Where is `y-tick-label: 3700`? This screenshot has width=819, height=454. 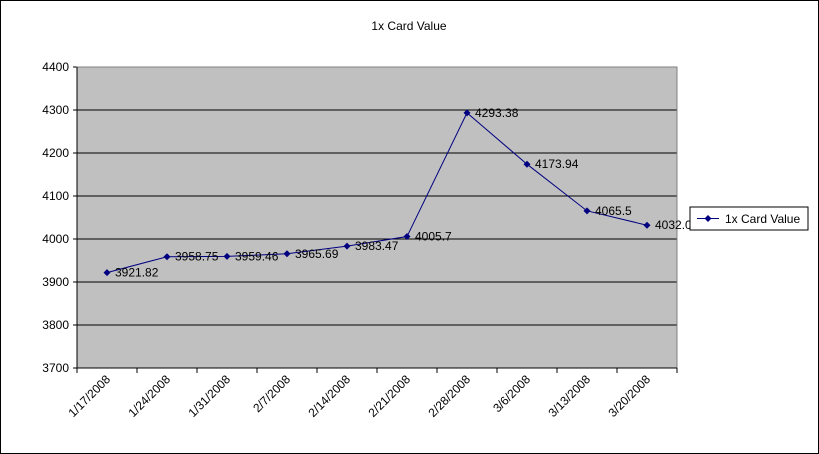 y-tick-label: 3700 is located at coordinates (55, 368).